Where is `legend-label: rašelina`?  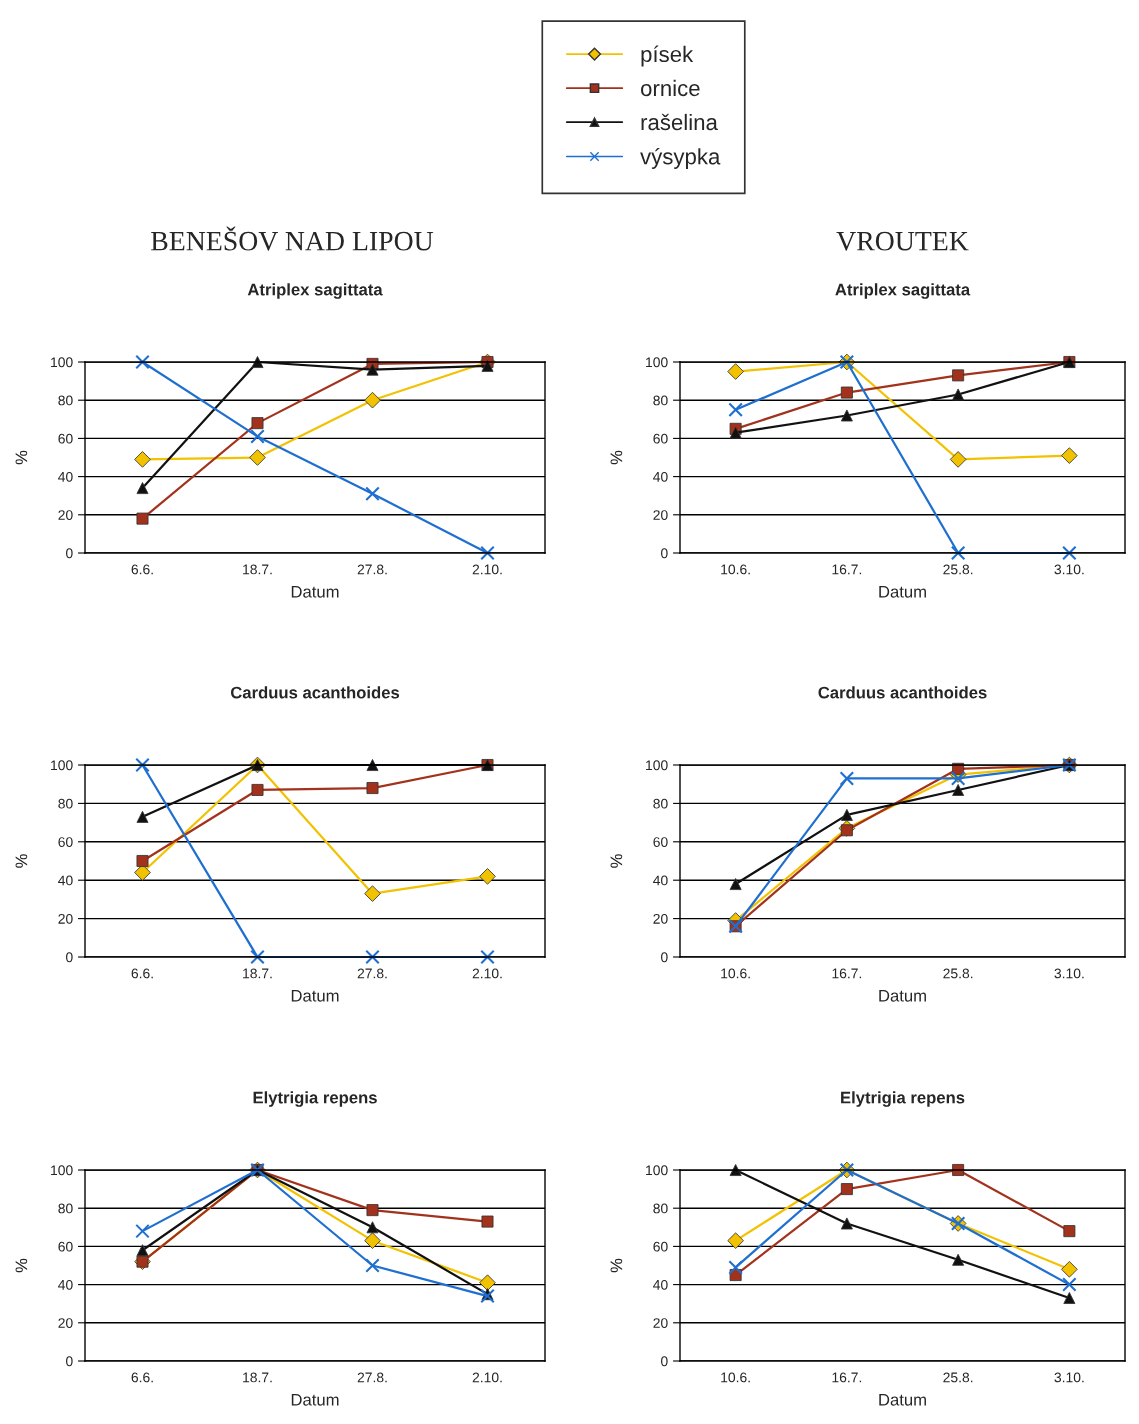
legend-label: rašelina is located at coordinates (679, 122).